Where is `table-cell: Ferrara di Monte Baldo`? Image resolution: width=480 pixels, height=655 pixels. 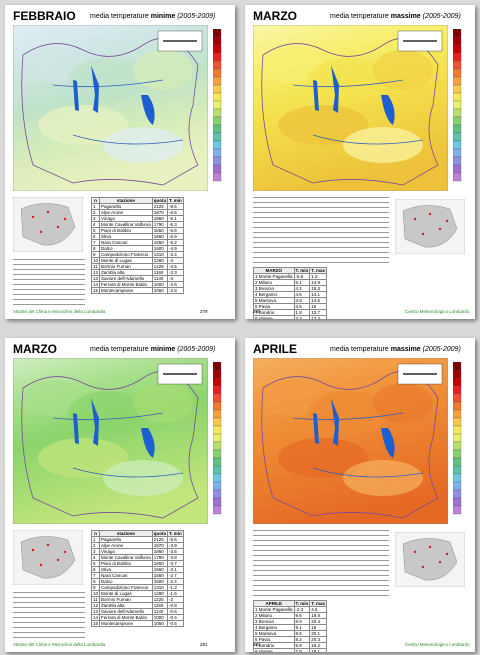 table-cell: Ferrara di Monte Baldo is located at coordinates (126, 617).